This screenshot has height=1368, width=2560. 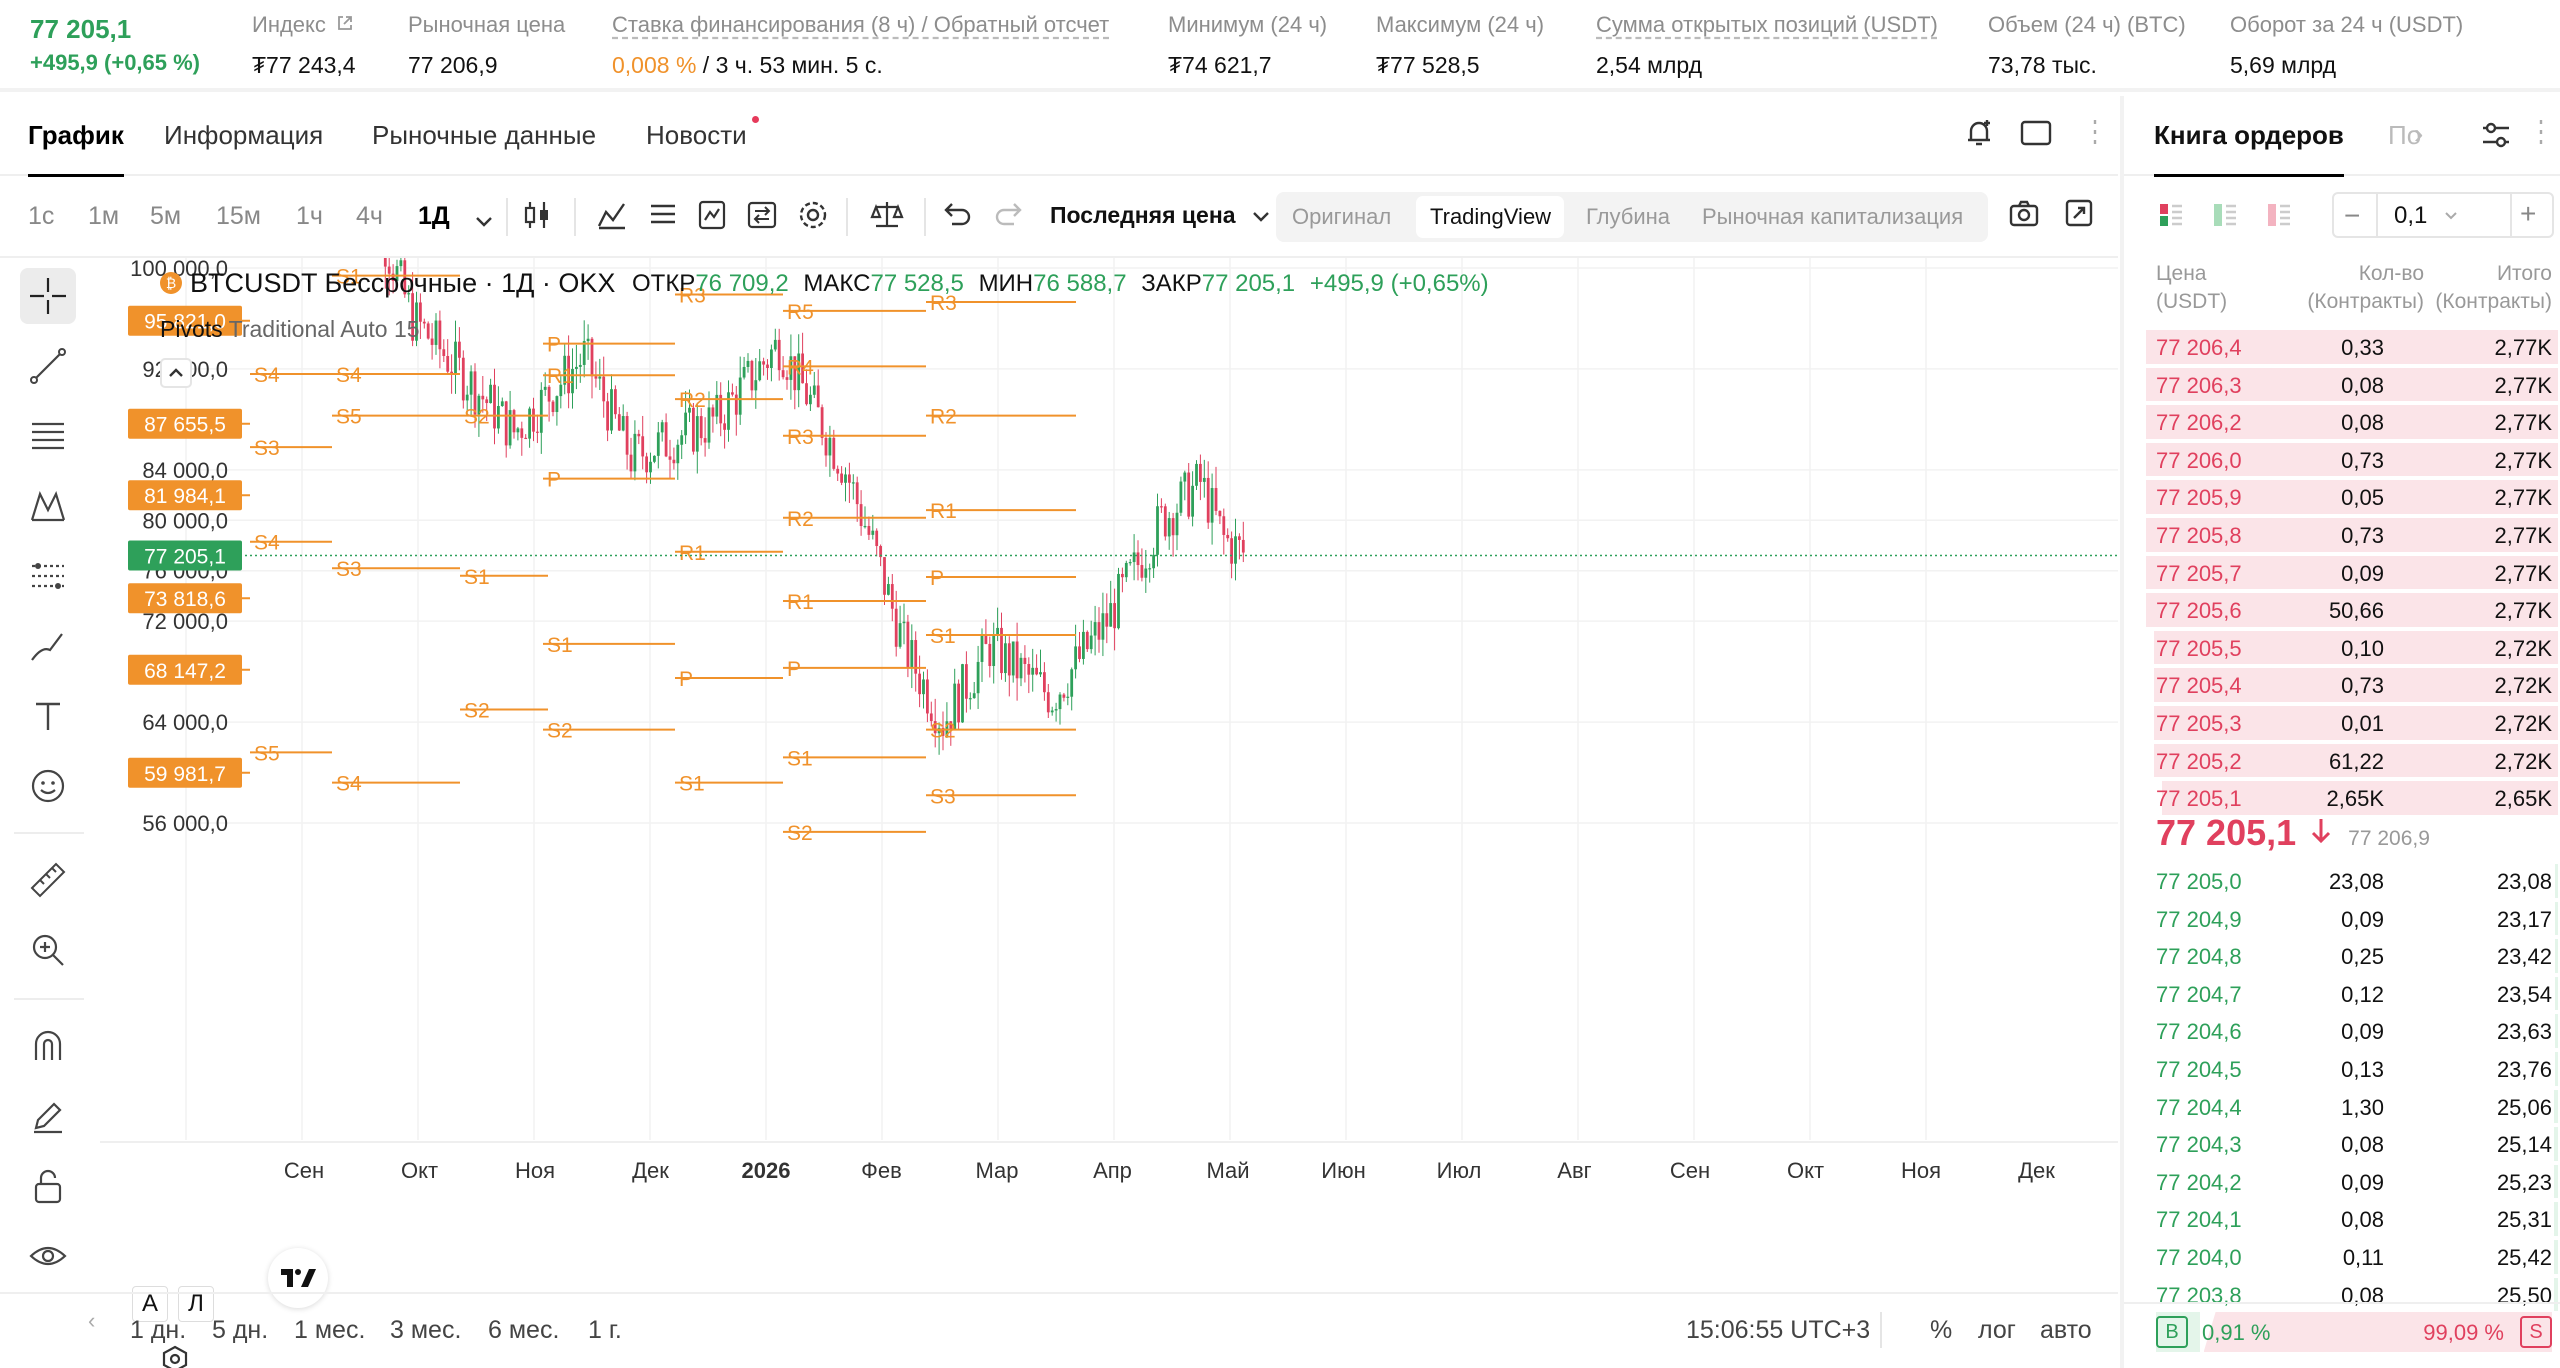 I want to click on redo-icon, so click(x=1009, y=216).